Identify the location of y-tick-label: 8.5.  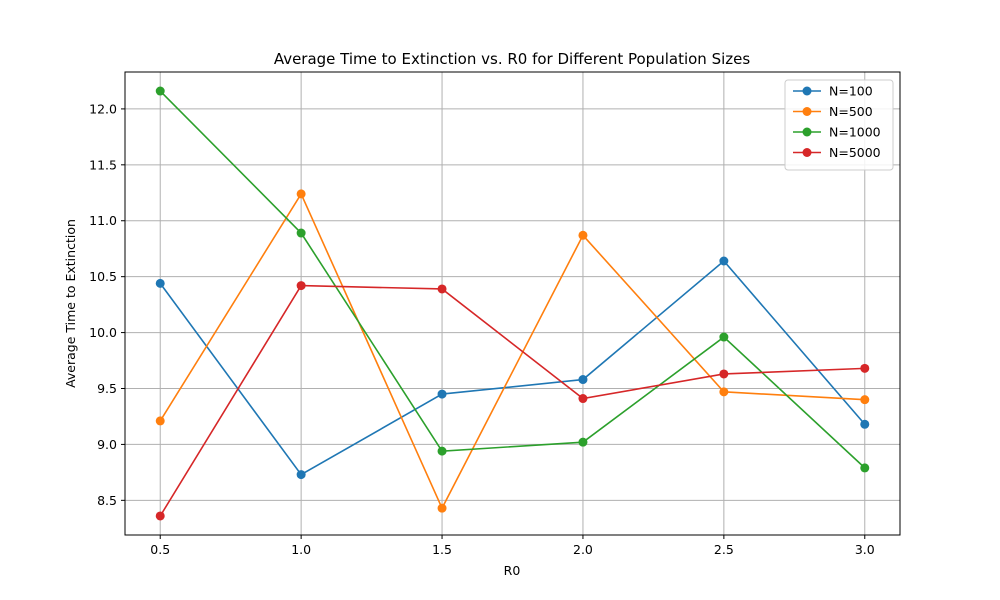
(107, 500).